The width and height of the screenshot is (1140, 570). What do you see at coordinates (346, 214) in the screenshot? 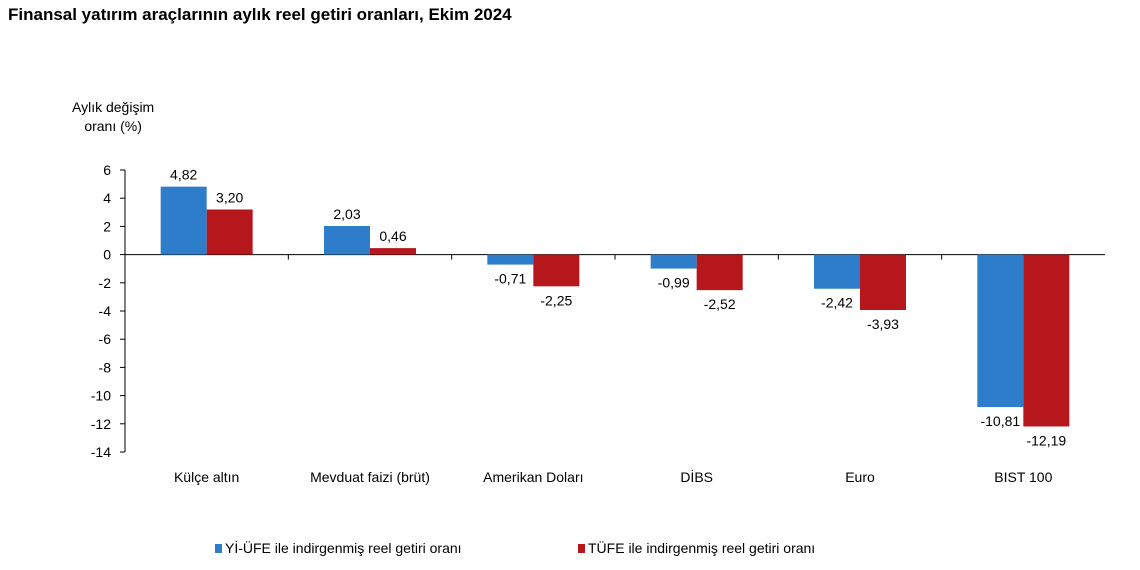
I see `data-label: 2,03` at bounding box center [346, 214].